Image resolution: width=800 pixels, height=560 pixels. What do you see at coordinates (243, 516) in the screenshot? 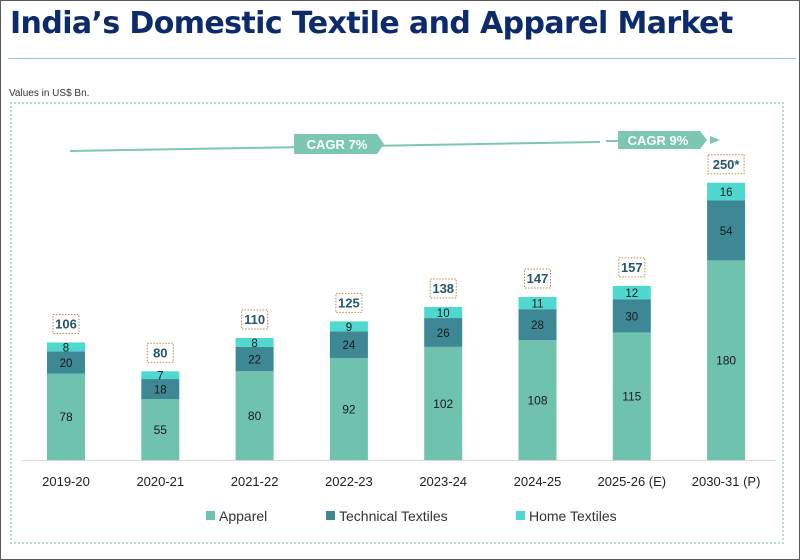
I see `legend-label-apparel: Apparel` at bounding box center [243, 516].